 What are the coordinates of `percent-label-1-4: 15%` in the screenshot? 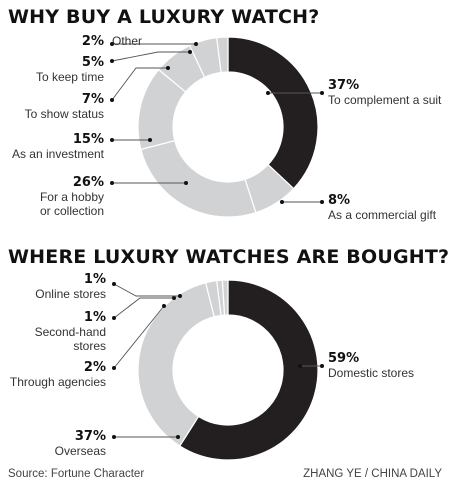 It's located at (88, 139).